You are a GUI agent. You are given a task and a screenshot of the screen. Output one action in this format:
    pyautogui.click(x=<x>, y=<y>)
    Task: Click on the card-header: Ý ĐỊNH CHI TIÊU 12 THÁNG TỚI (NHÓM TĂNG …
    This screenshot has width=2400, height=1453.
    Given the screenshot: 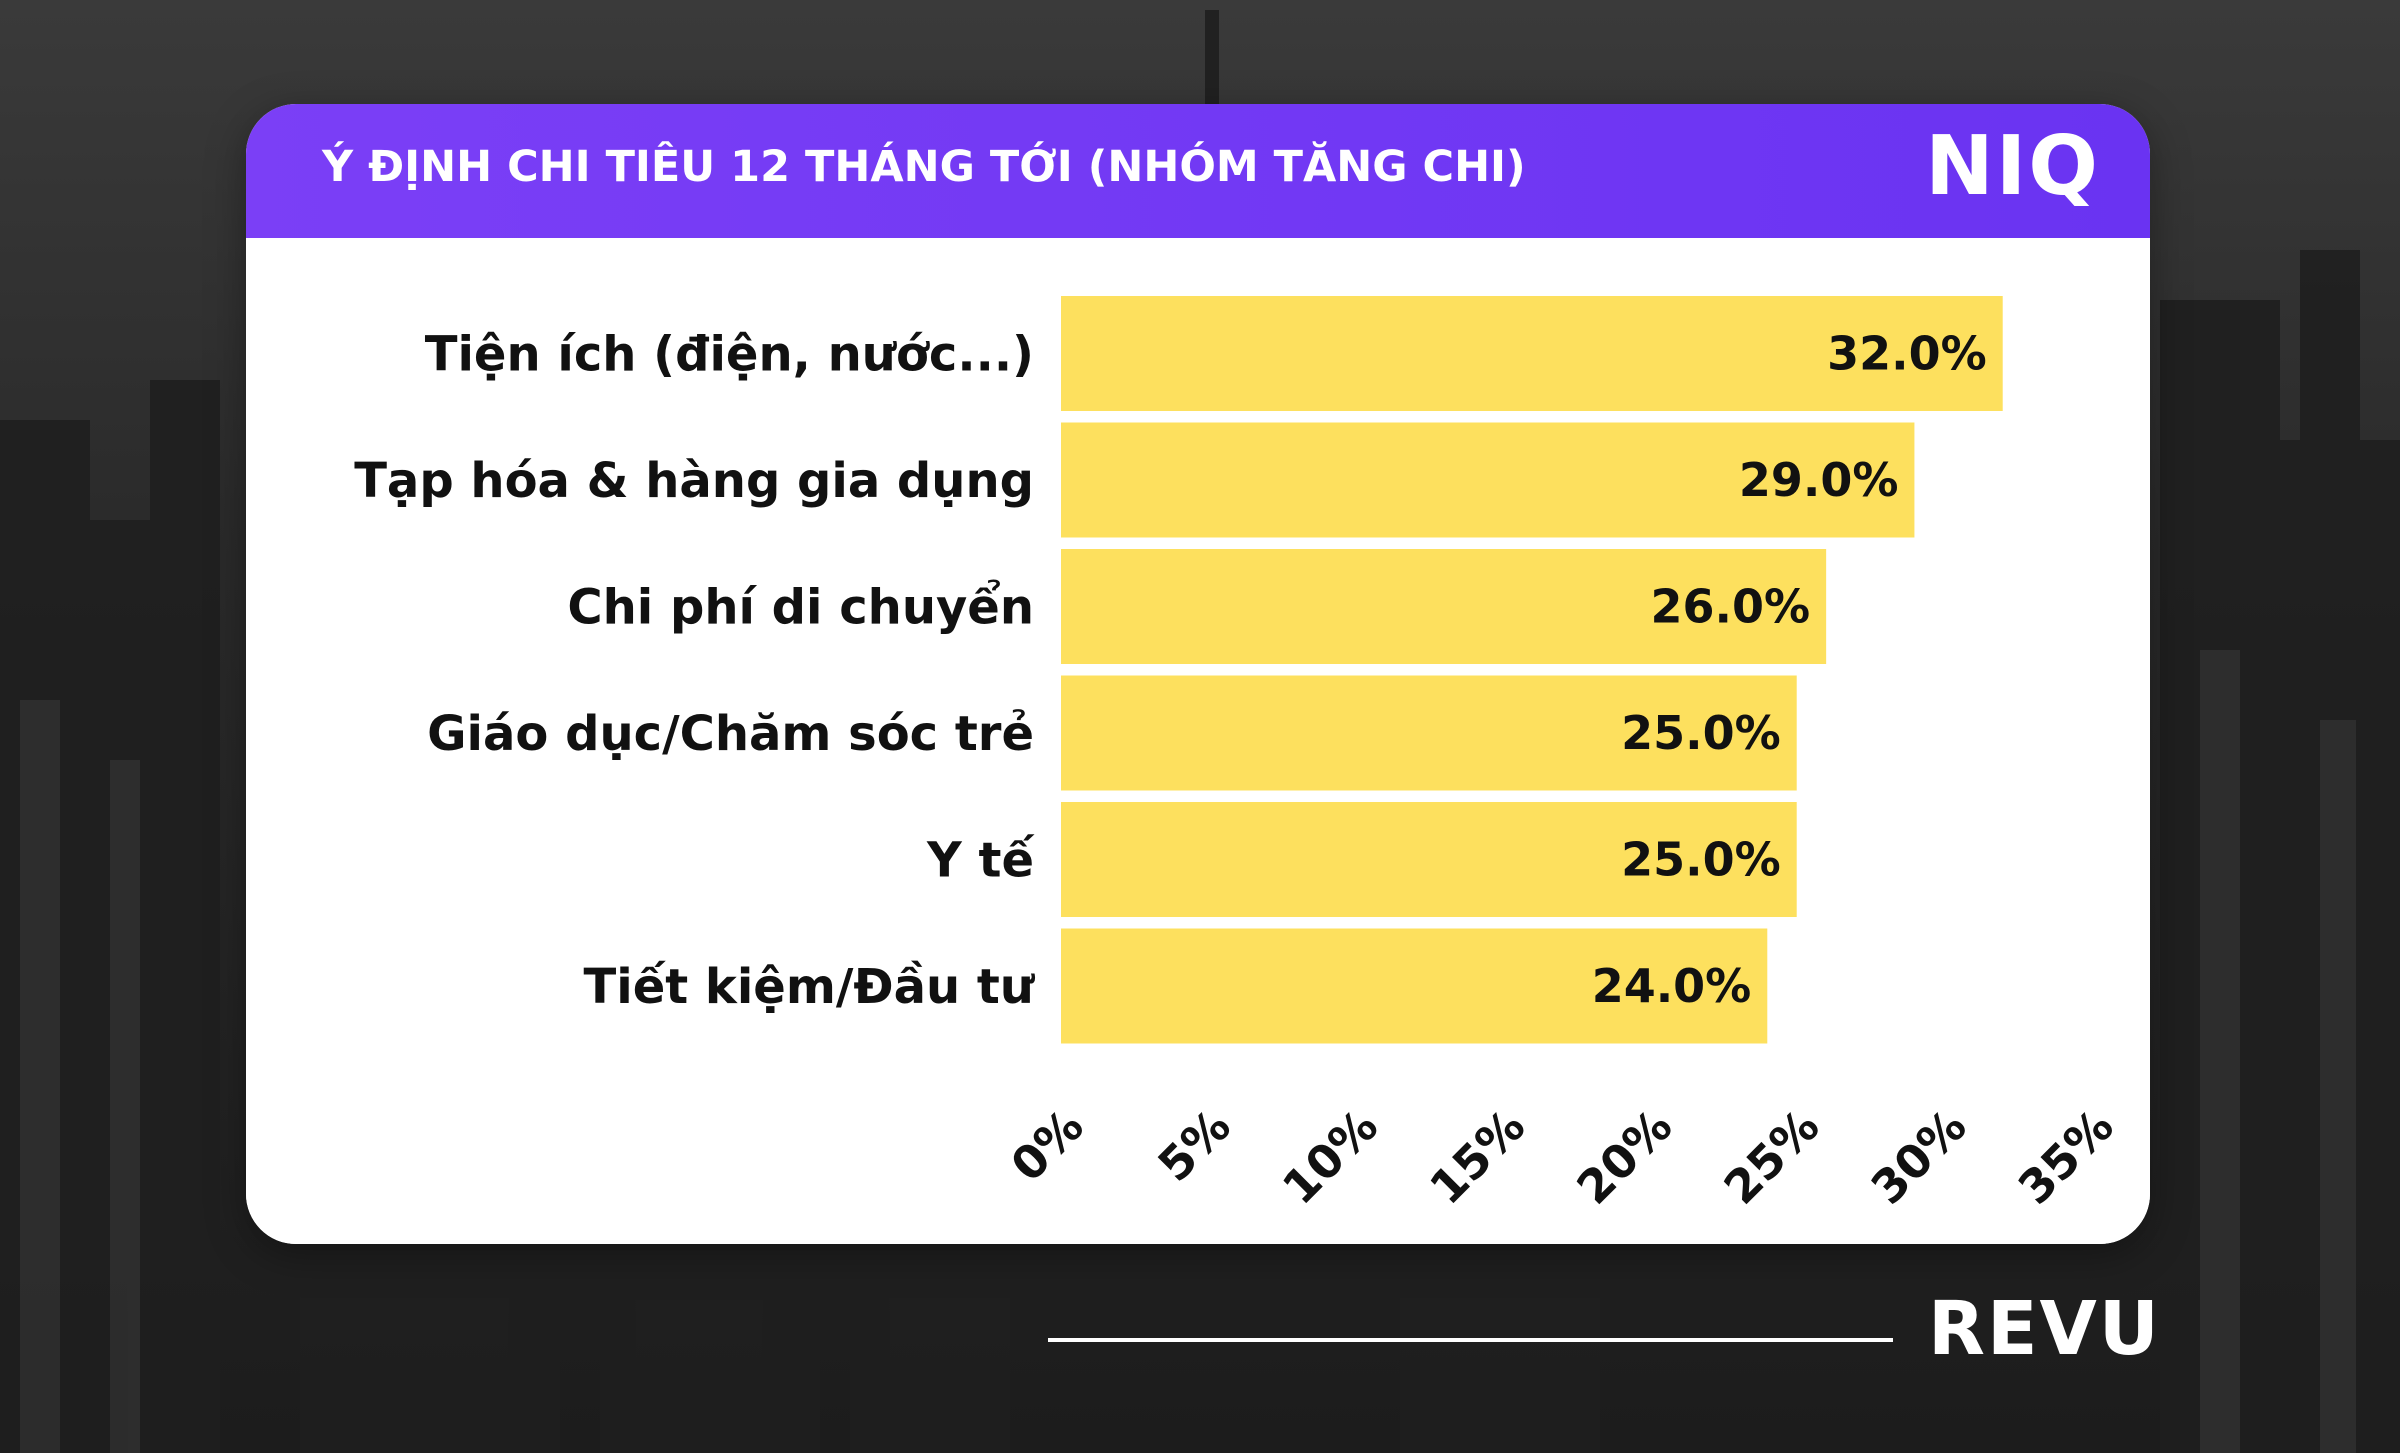 What is the action you would take?
    pyautogui.click(x=1198, y=171)
    